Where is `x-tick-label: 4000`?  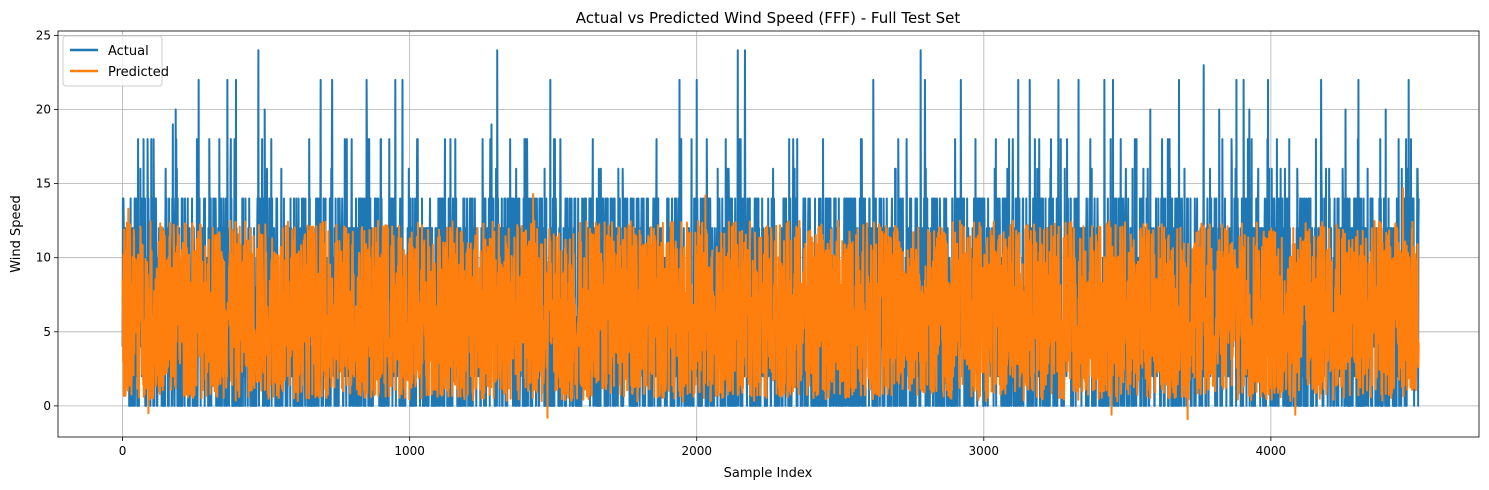 x-tick-label: 4000 is located at coordinates (1271, 451).